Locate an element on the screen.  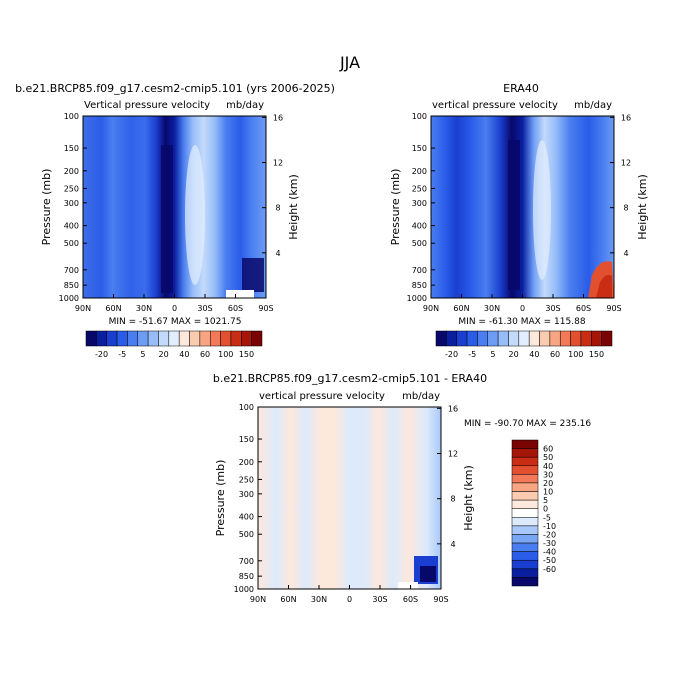
colorbar-1: -20 -5 5 20 40 60 100 150 is located at coordinates (174, 344).